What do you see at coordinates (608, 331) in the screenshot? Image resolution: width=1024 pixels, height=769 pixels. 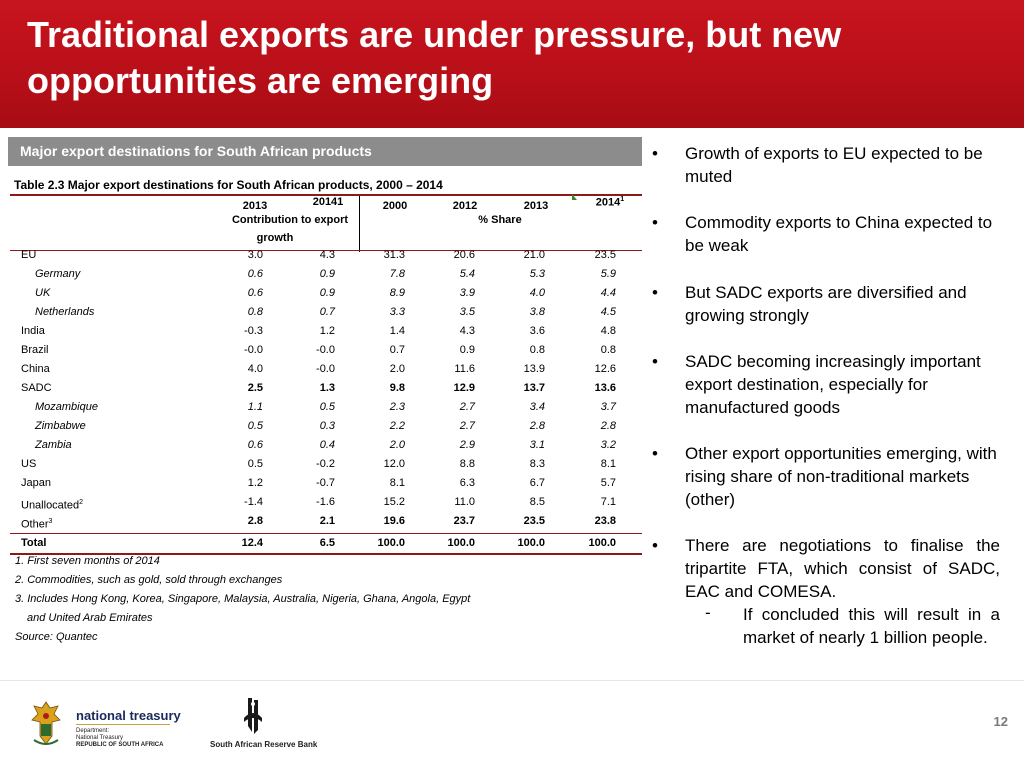 I see `table-cell: 4.8` at bounding box center [608, 331].